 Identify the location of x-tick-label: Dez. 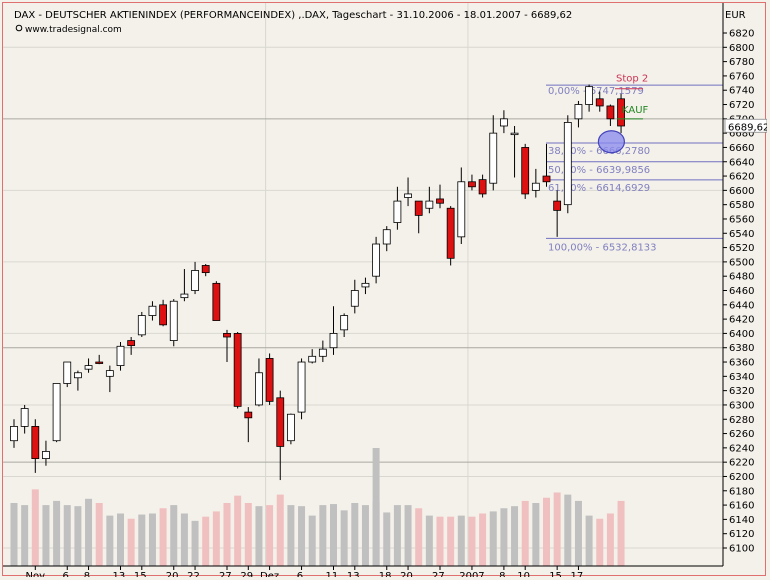
(269, 574).